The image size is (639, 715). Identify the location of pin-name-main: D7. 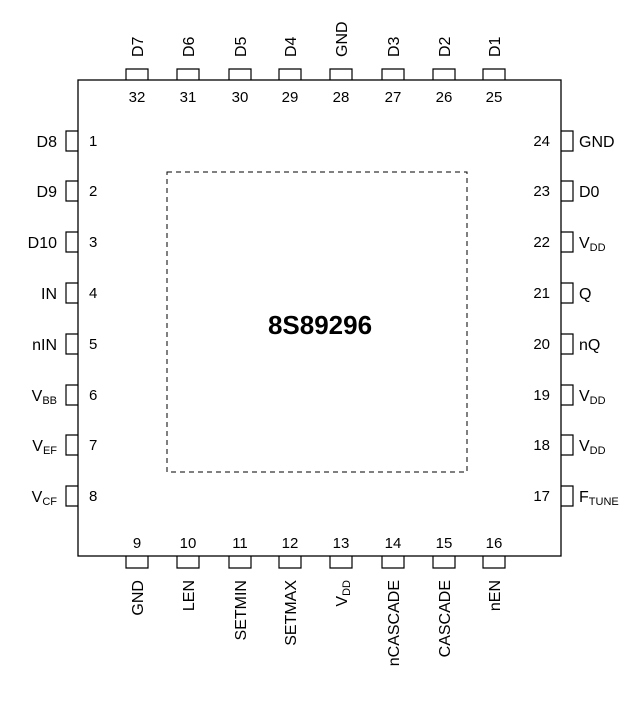
(138, 46).